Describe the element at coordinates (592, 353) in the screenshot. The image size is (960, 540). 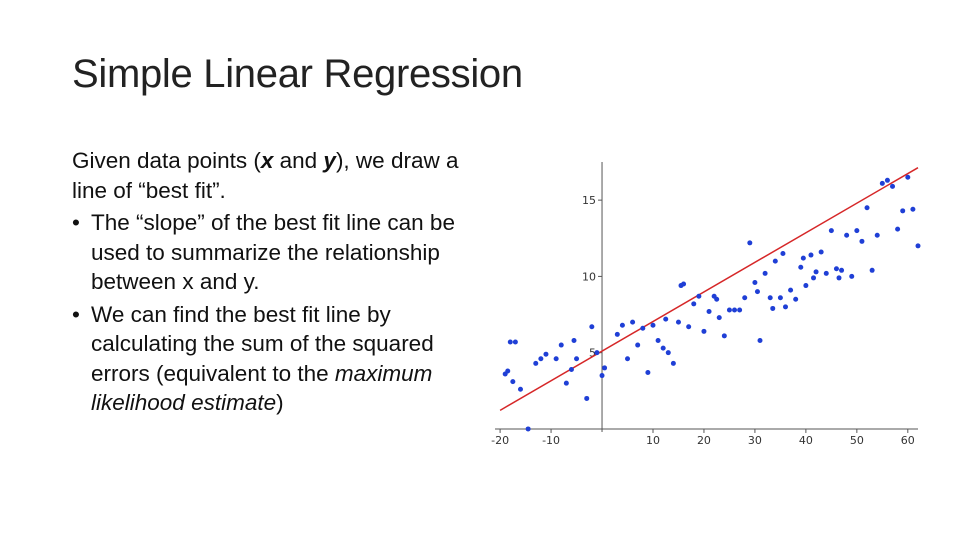
I see `y-tick-label: 5` at that location.